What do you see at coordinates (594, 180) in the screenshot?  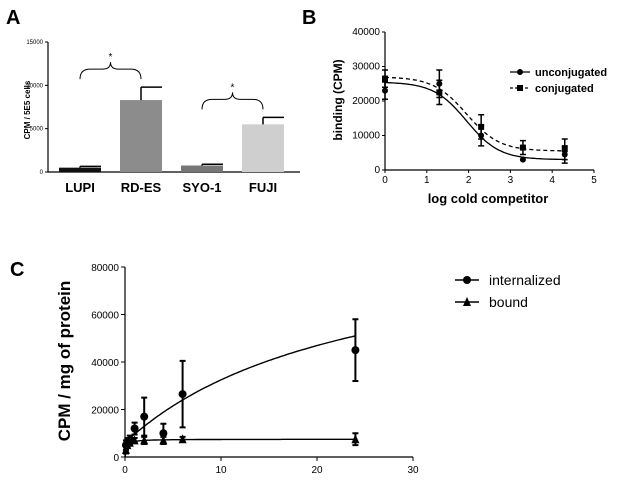 I see `panel-b-x-tick-label: 5` at bounding box center [594, 180].